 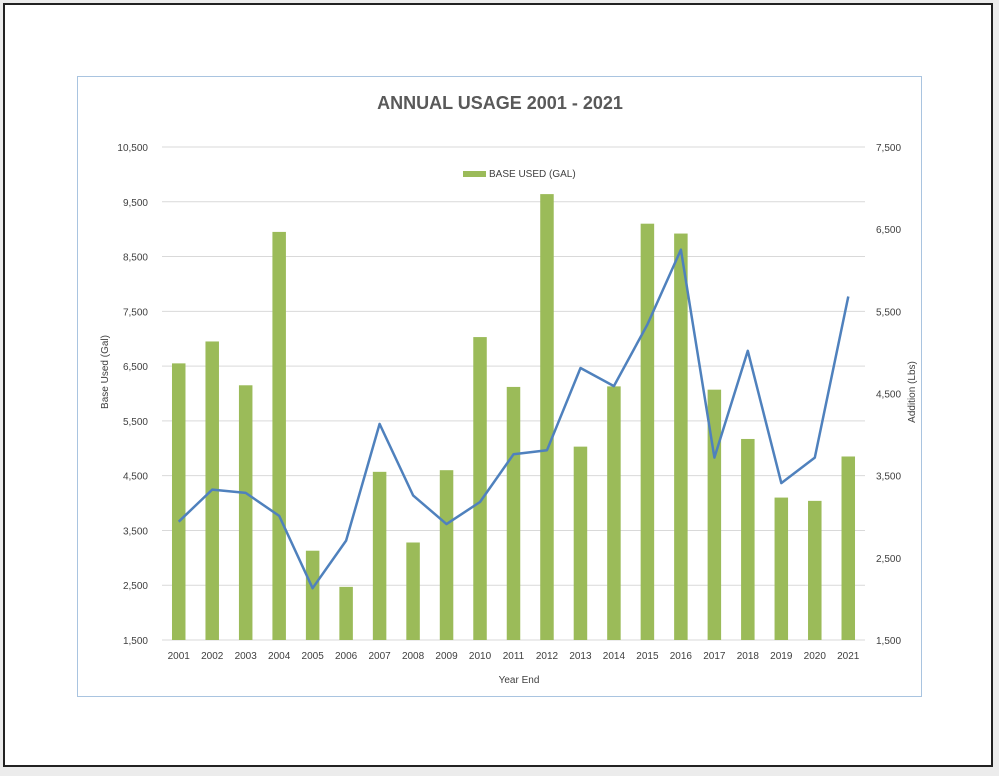 I want to click on y2-axis-ticks: 1,500 2,500 3,500 4,500 5,500 6,500 7,500, so click(x=888, y=395).